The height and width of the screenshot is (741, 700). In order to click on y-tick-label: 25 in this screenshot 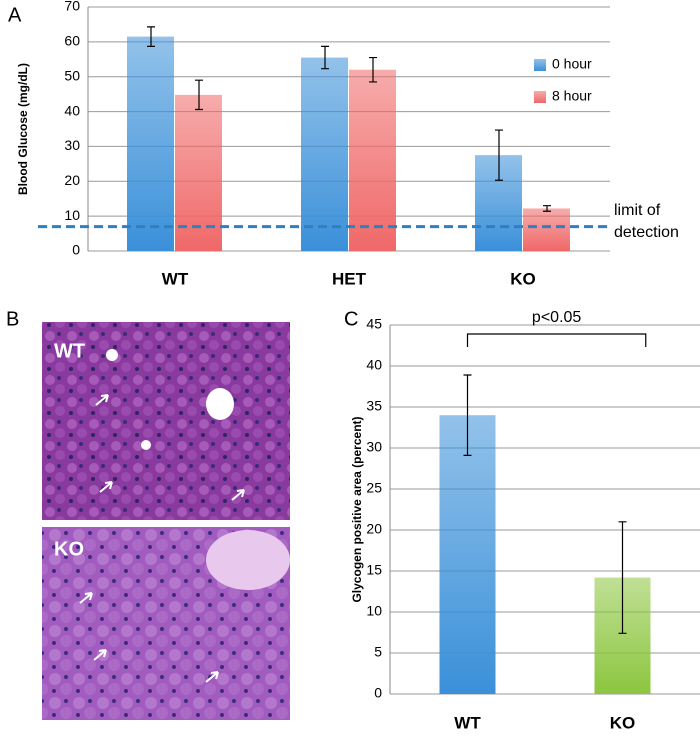, I will do `click(374, 488)`.